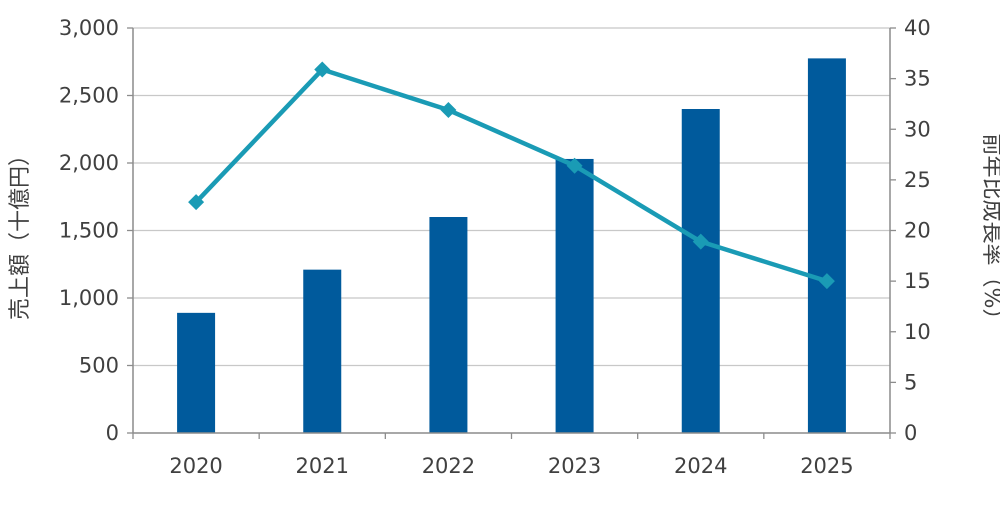  What do you see at coordinates (826, 281) in the screenshot?
I see `growth-point-2025` at bounding box center [826, 281].